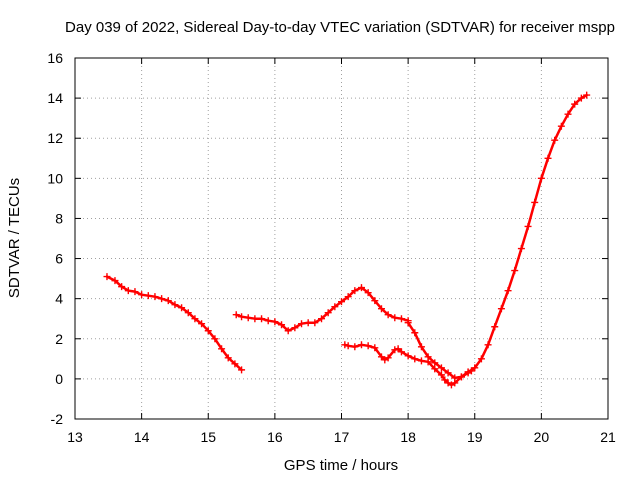  I want to click on x-tick-label: 19, so click(475, 437).